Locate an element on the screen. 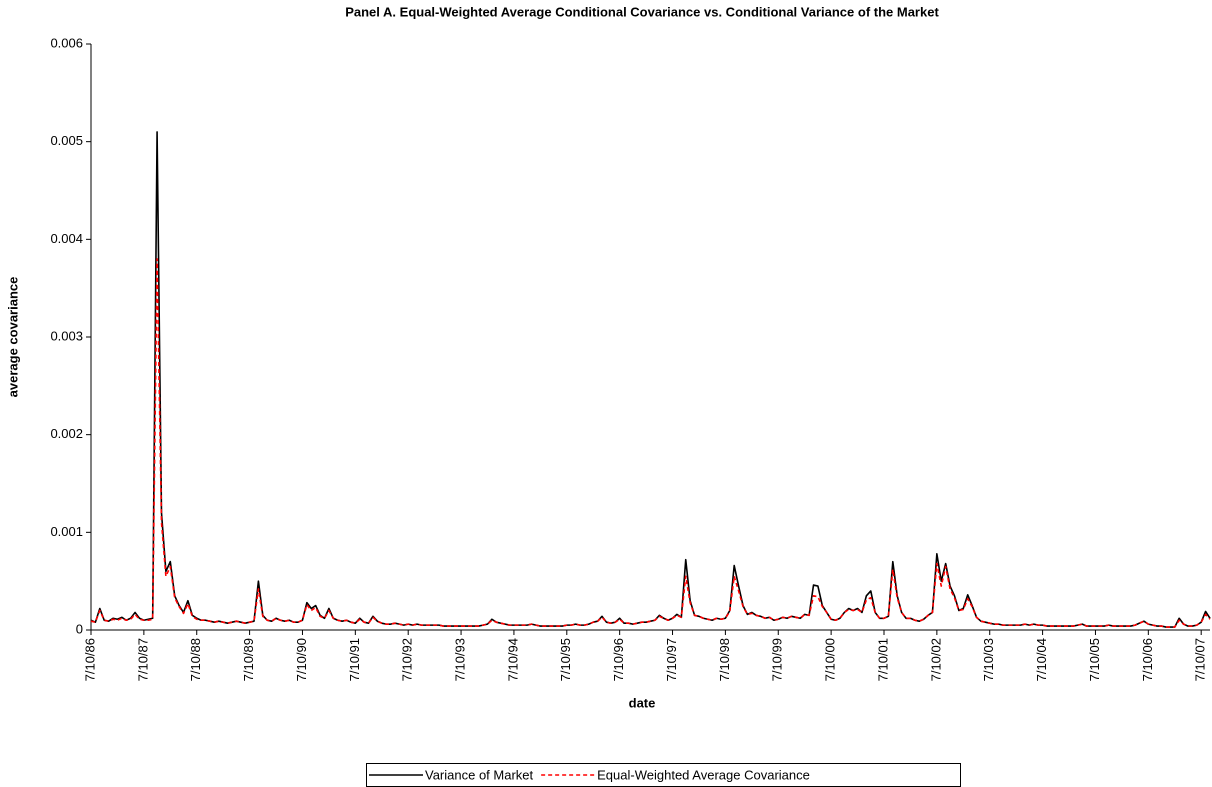  y-tick-label: 0.004 is located at coordinates (66, 238).